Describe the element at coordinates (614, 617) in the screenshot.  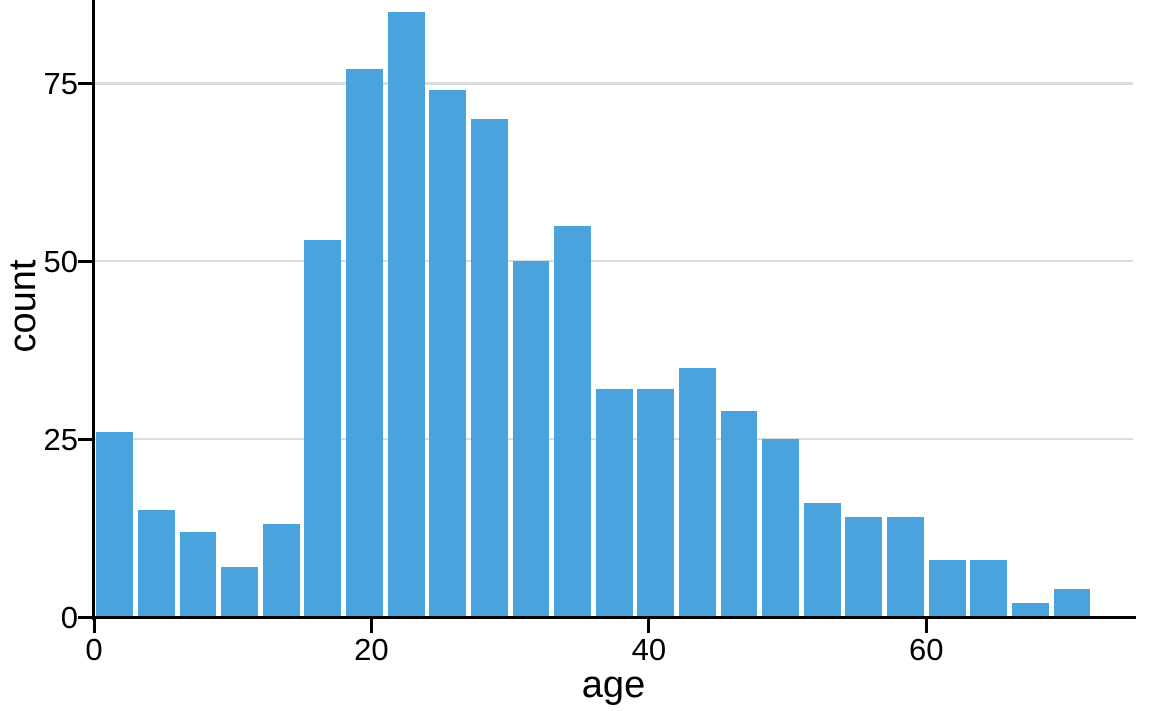
I see `x-axis-line` at that location.